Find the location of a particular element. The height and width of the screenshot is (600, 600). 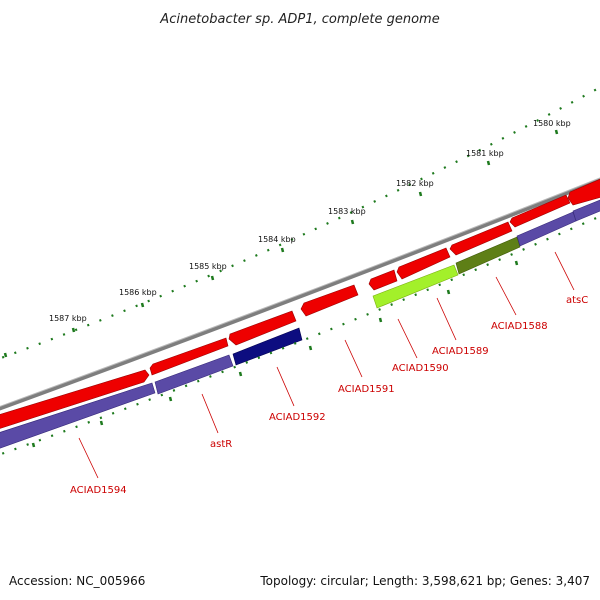

kbp-label: 1586 kbp is located at coordinates (138, 292).